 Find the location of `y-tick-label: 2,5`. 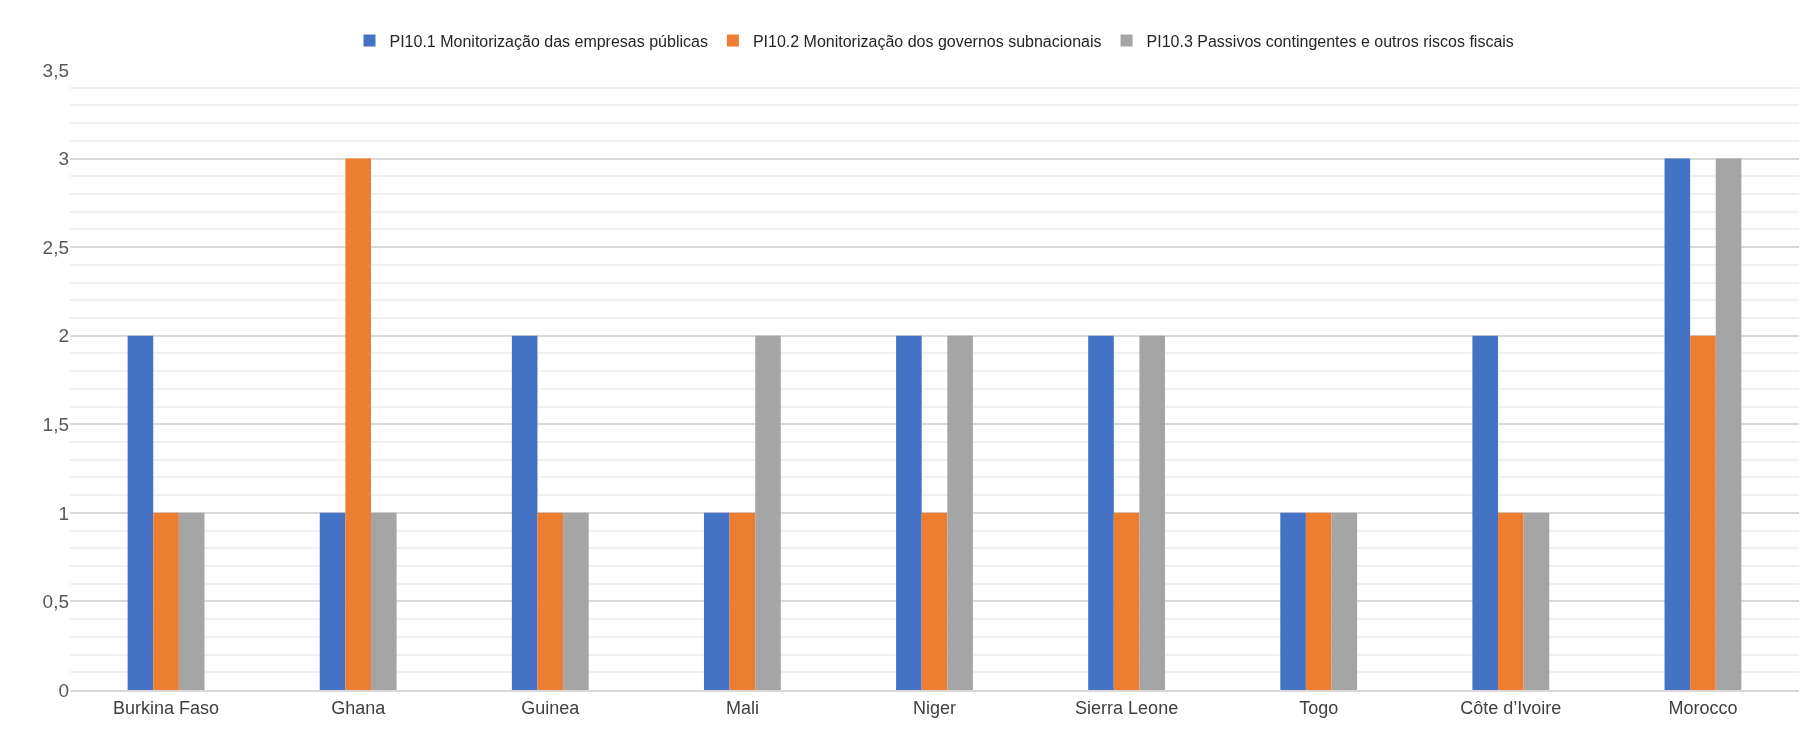

y-tick-label: 2,5 is located at coordinates (55, 247).